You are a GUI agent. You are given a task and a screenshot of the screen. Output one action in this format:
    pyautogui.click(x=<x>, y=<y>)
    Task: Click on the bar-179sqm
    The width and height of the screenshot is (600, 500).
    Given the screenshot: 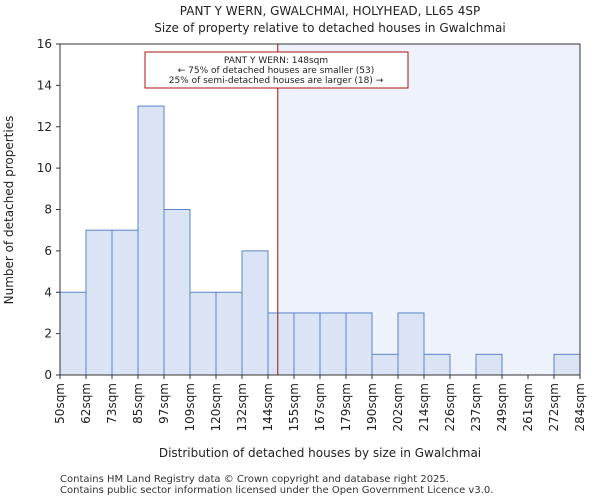 What is the action you would take?
    pyautogui.click(x=359, y=344)
    